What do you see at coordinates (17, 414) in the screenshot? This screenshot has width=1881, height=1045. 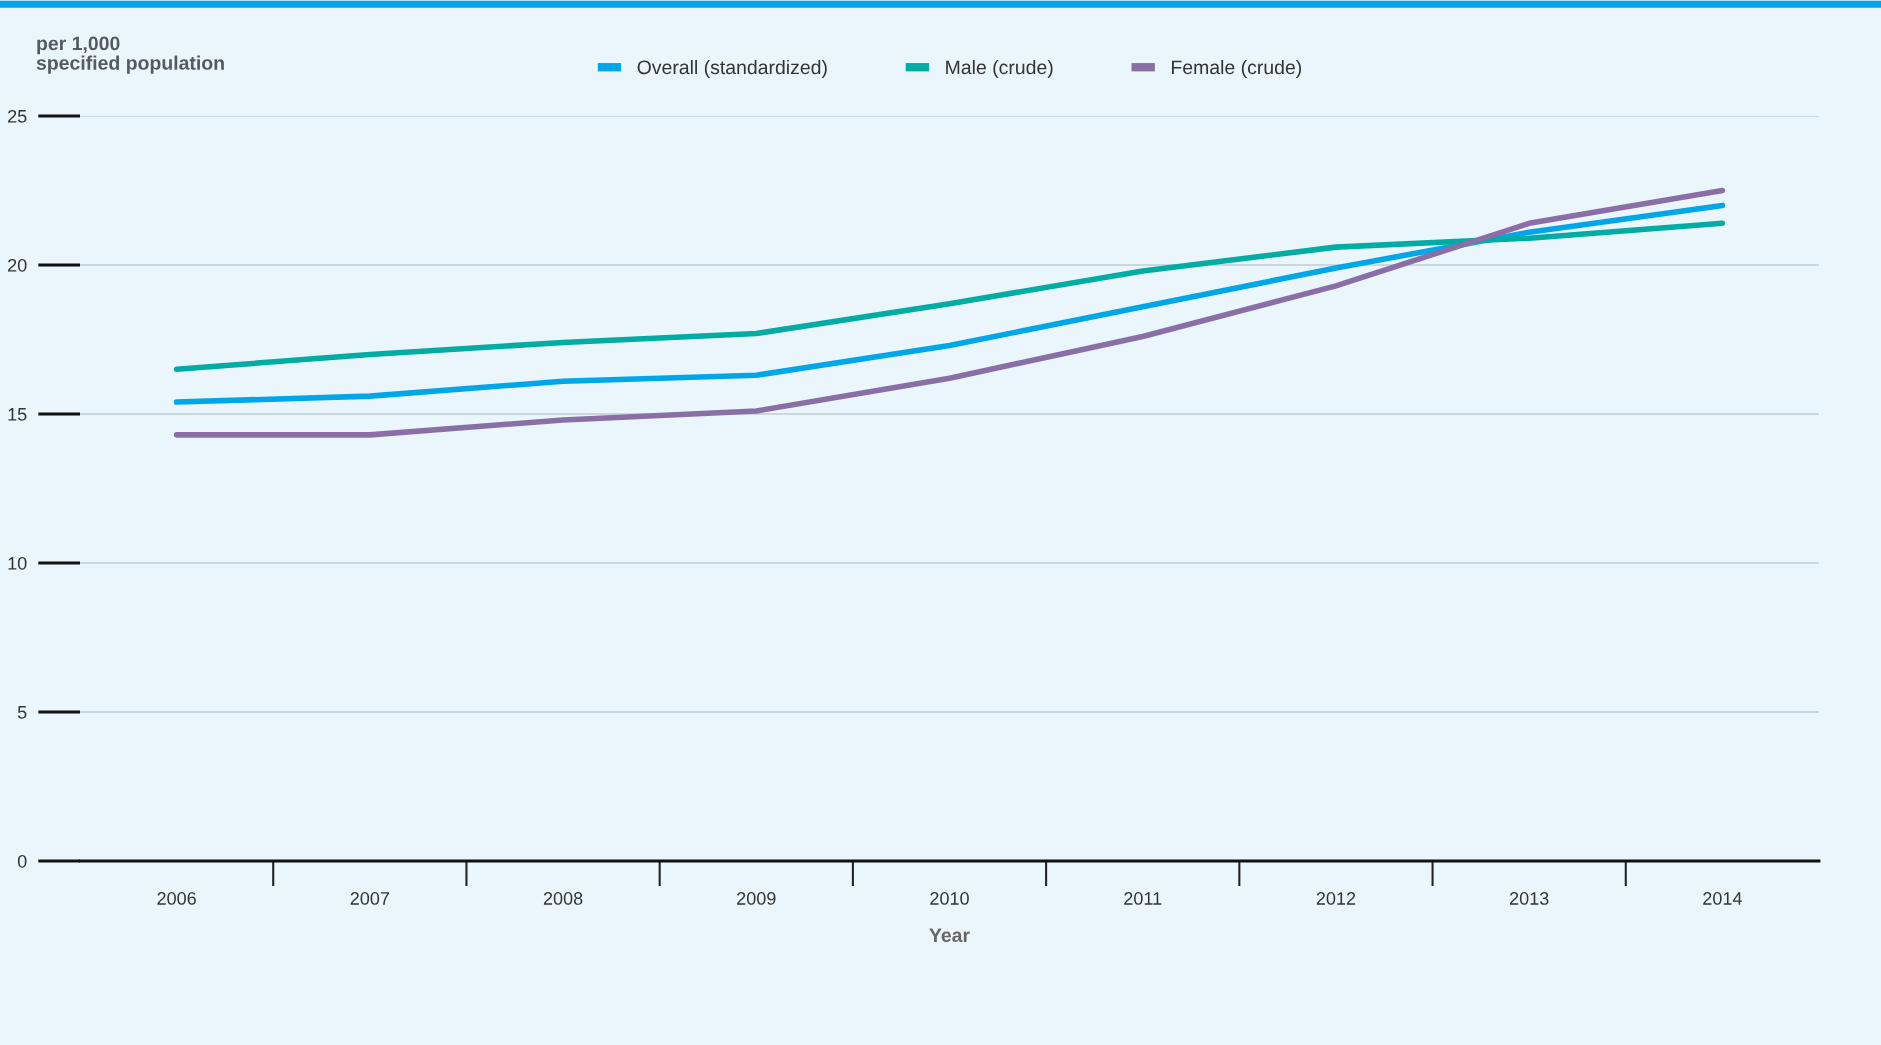 I see `y-tick-label: 15` at bounding box center [17, 414].